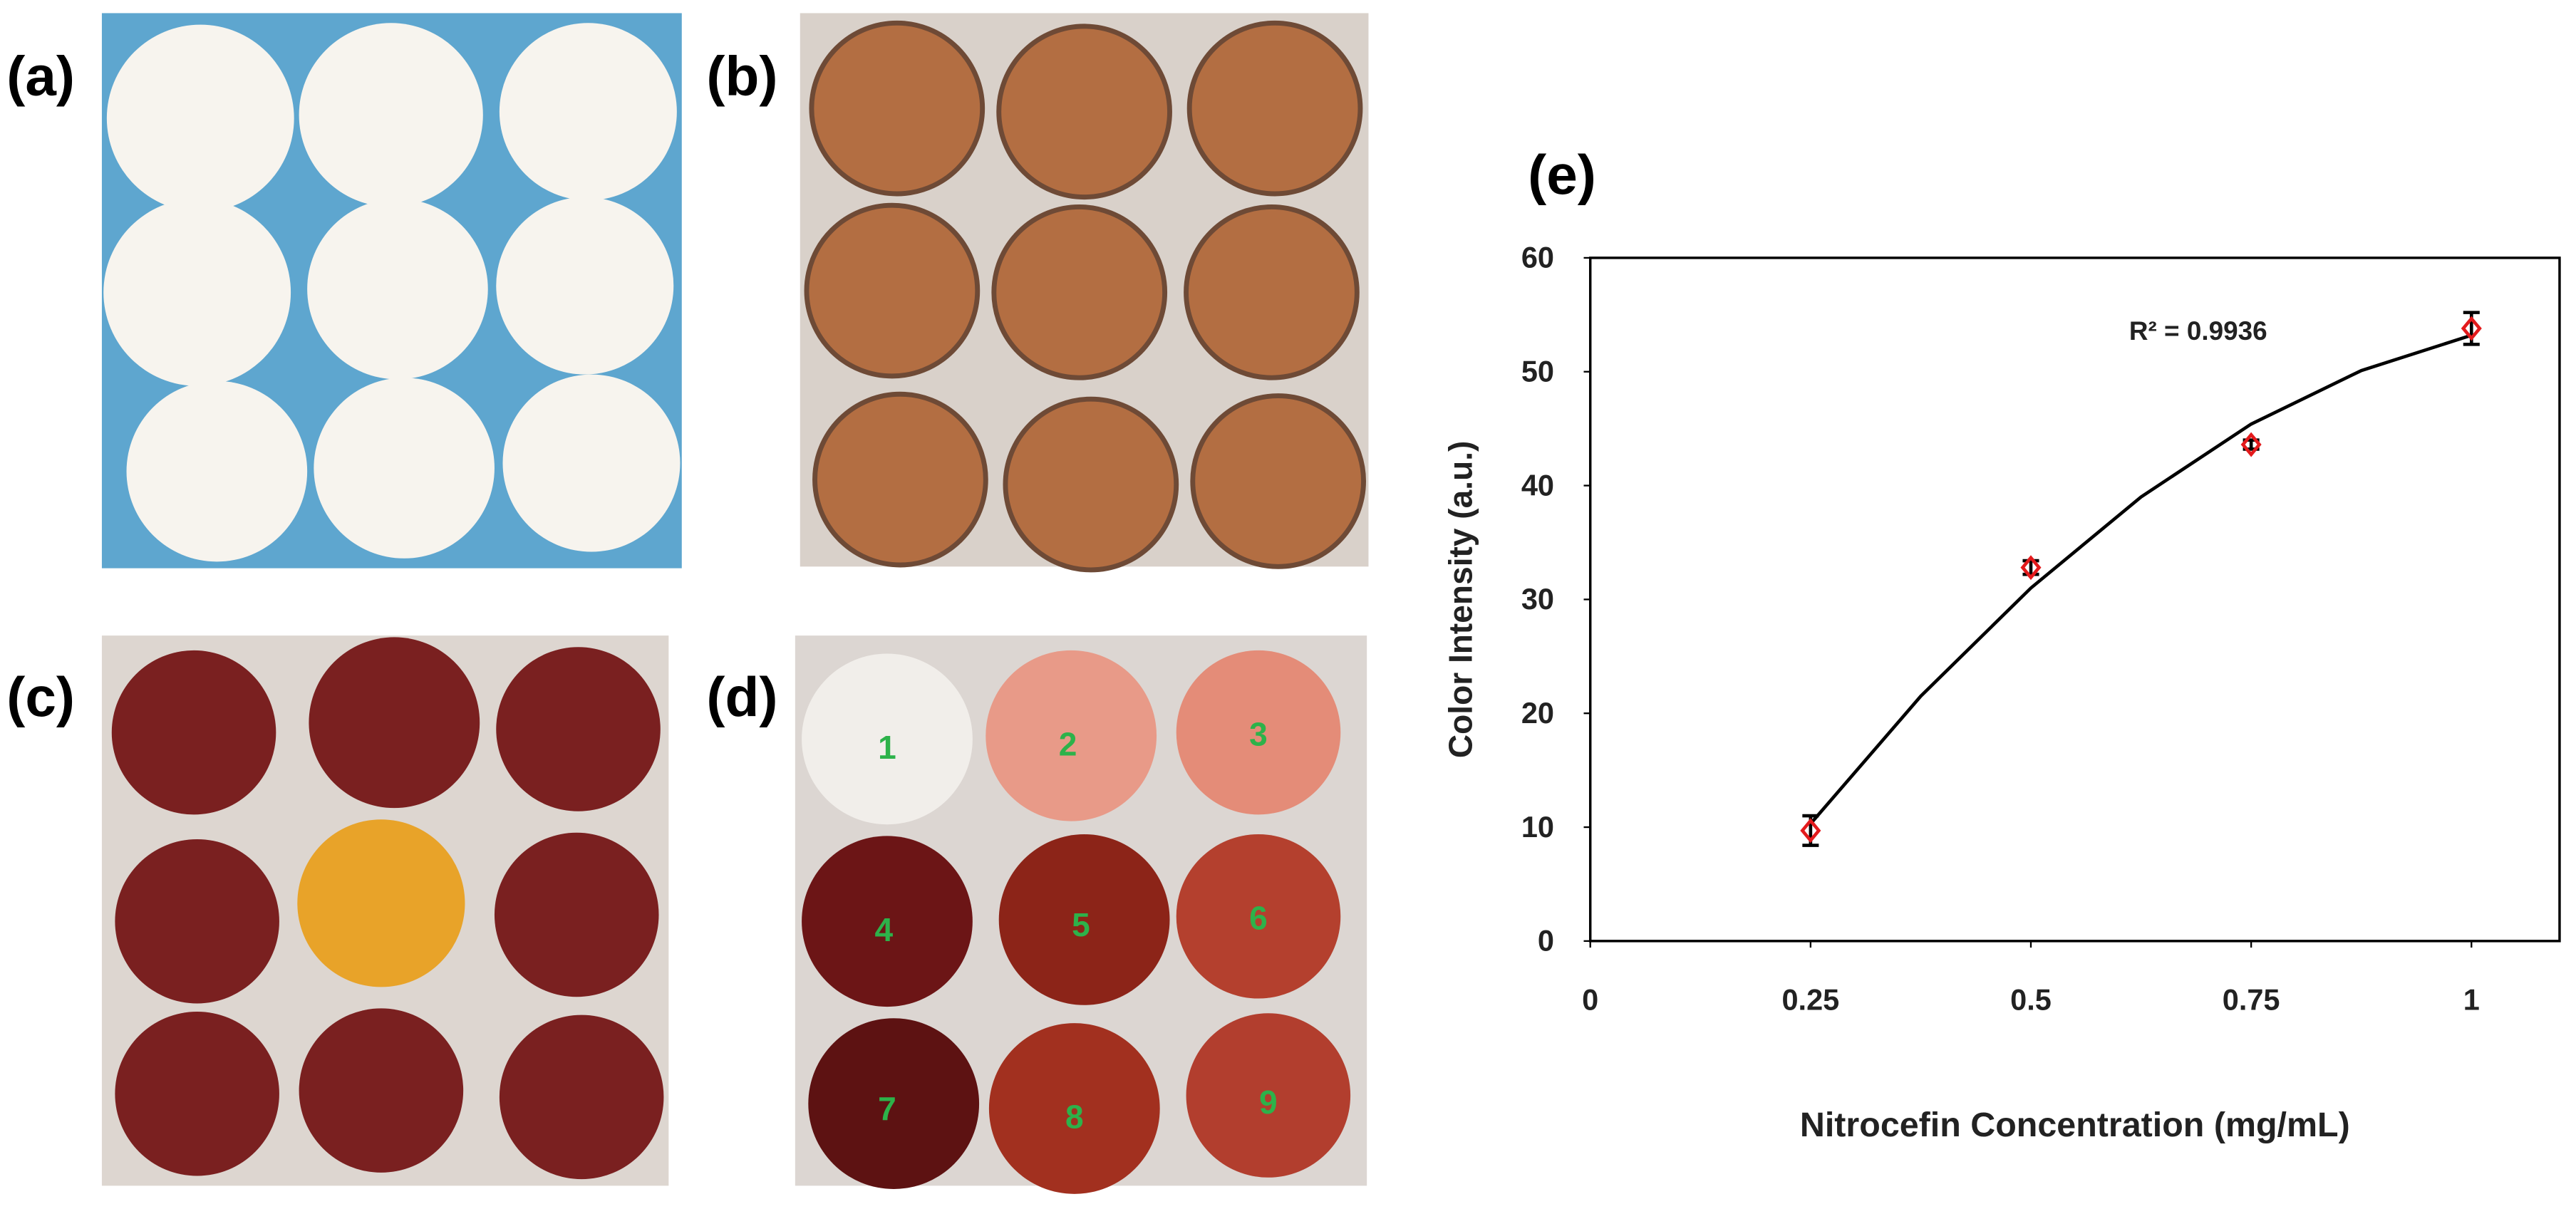 The width and height of the screenshot is (2576, 1209). Describe the element at coordinates (1537, 485) in the screenshot. I see `y-tick-label: 40` at that location.